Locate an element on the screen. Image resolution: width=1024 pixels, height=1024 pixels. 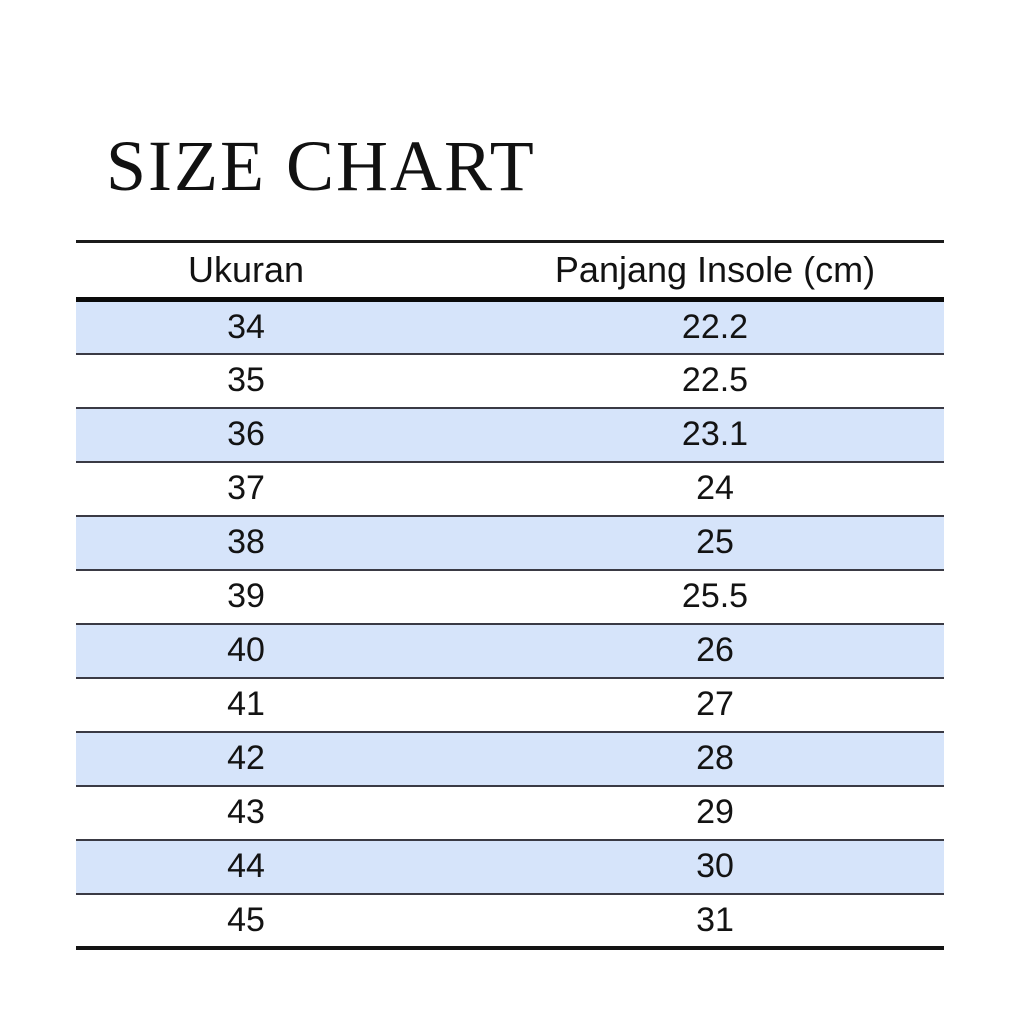
table-row: 43 29 is located at coordinates (510, 812).